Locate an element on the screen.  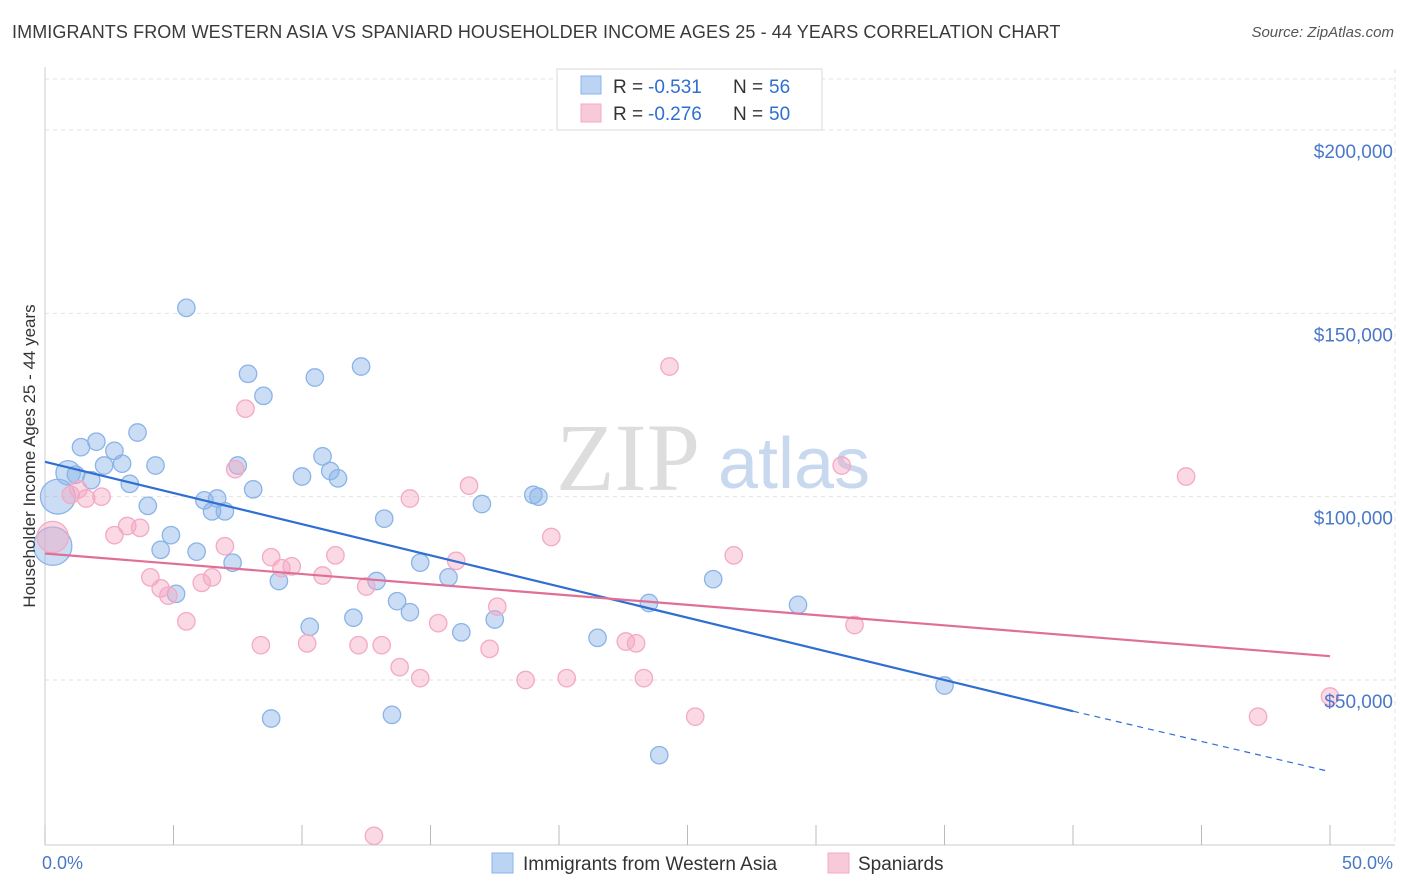
y-tick-label: $50,000 is located at coordinates (1358, 702).